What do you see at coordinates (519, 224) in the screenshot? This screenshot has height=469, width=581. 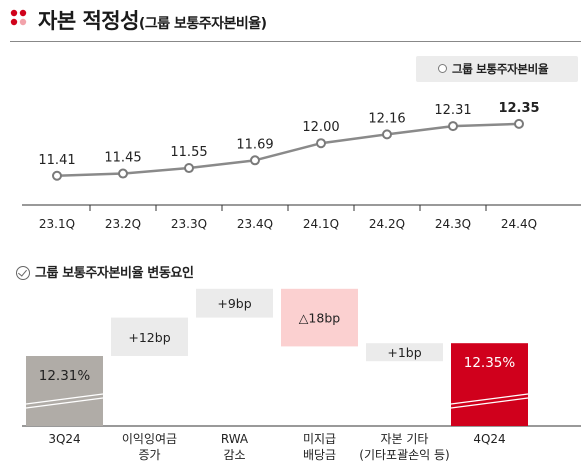 I see `x-tick-label: 24.4Q` at bounding box center [519, 224].